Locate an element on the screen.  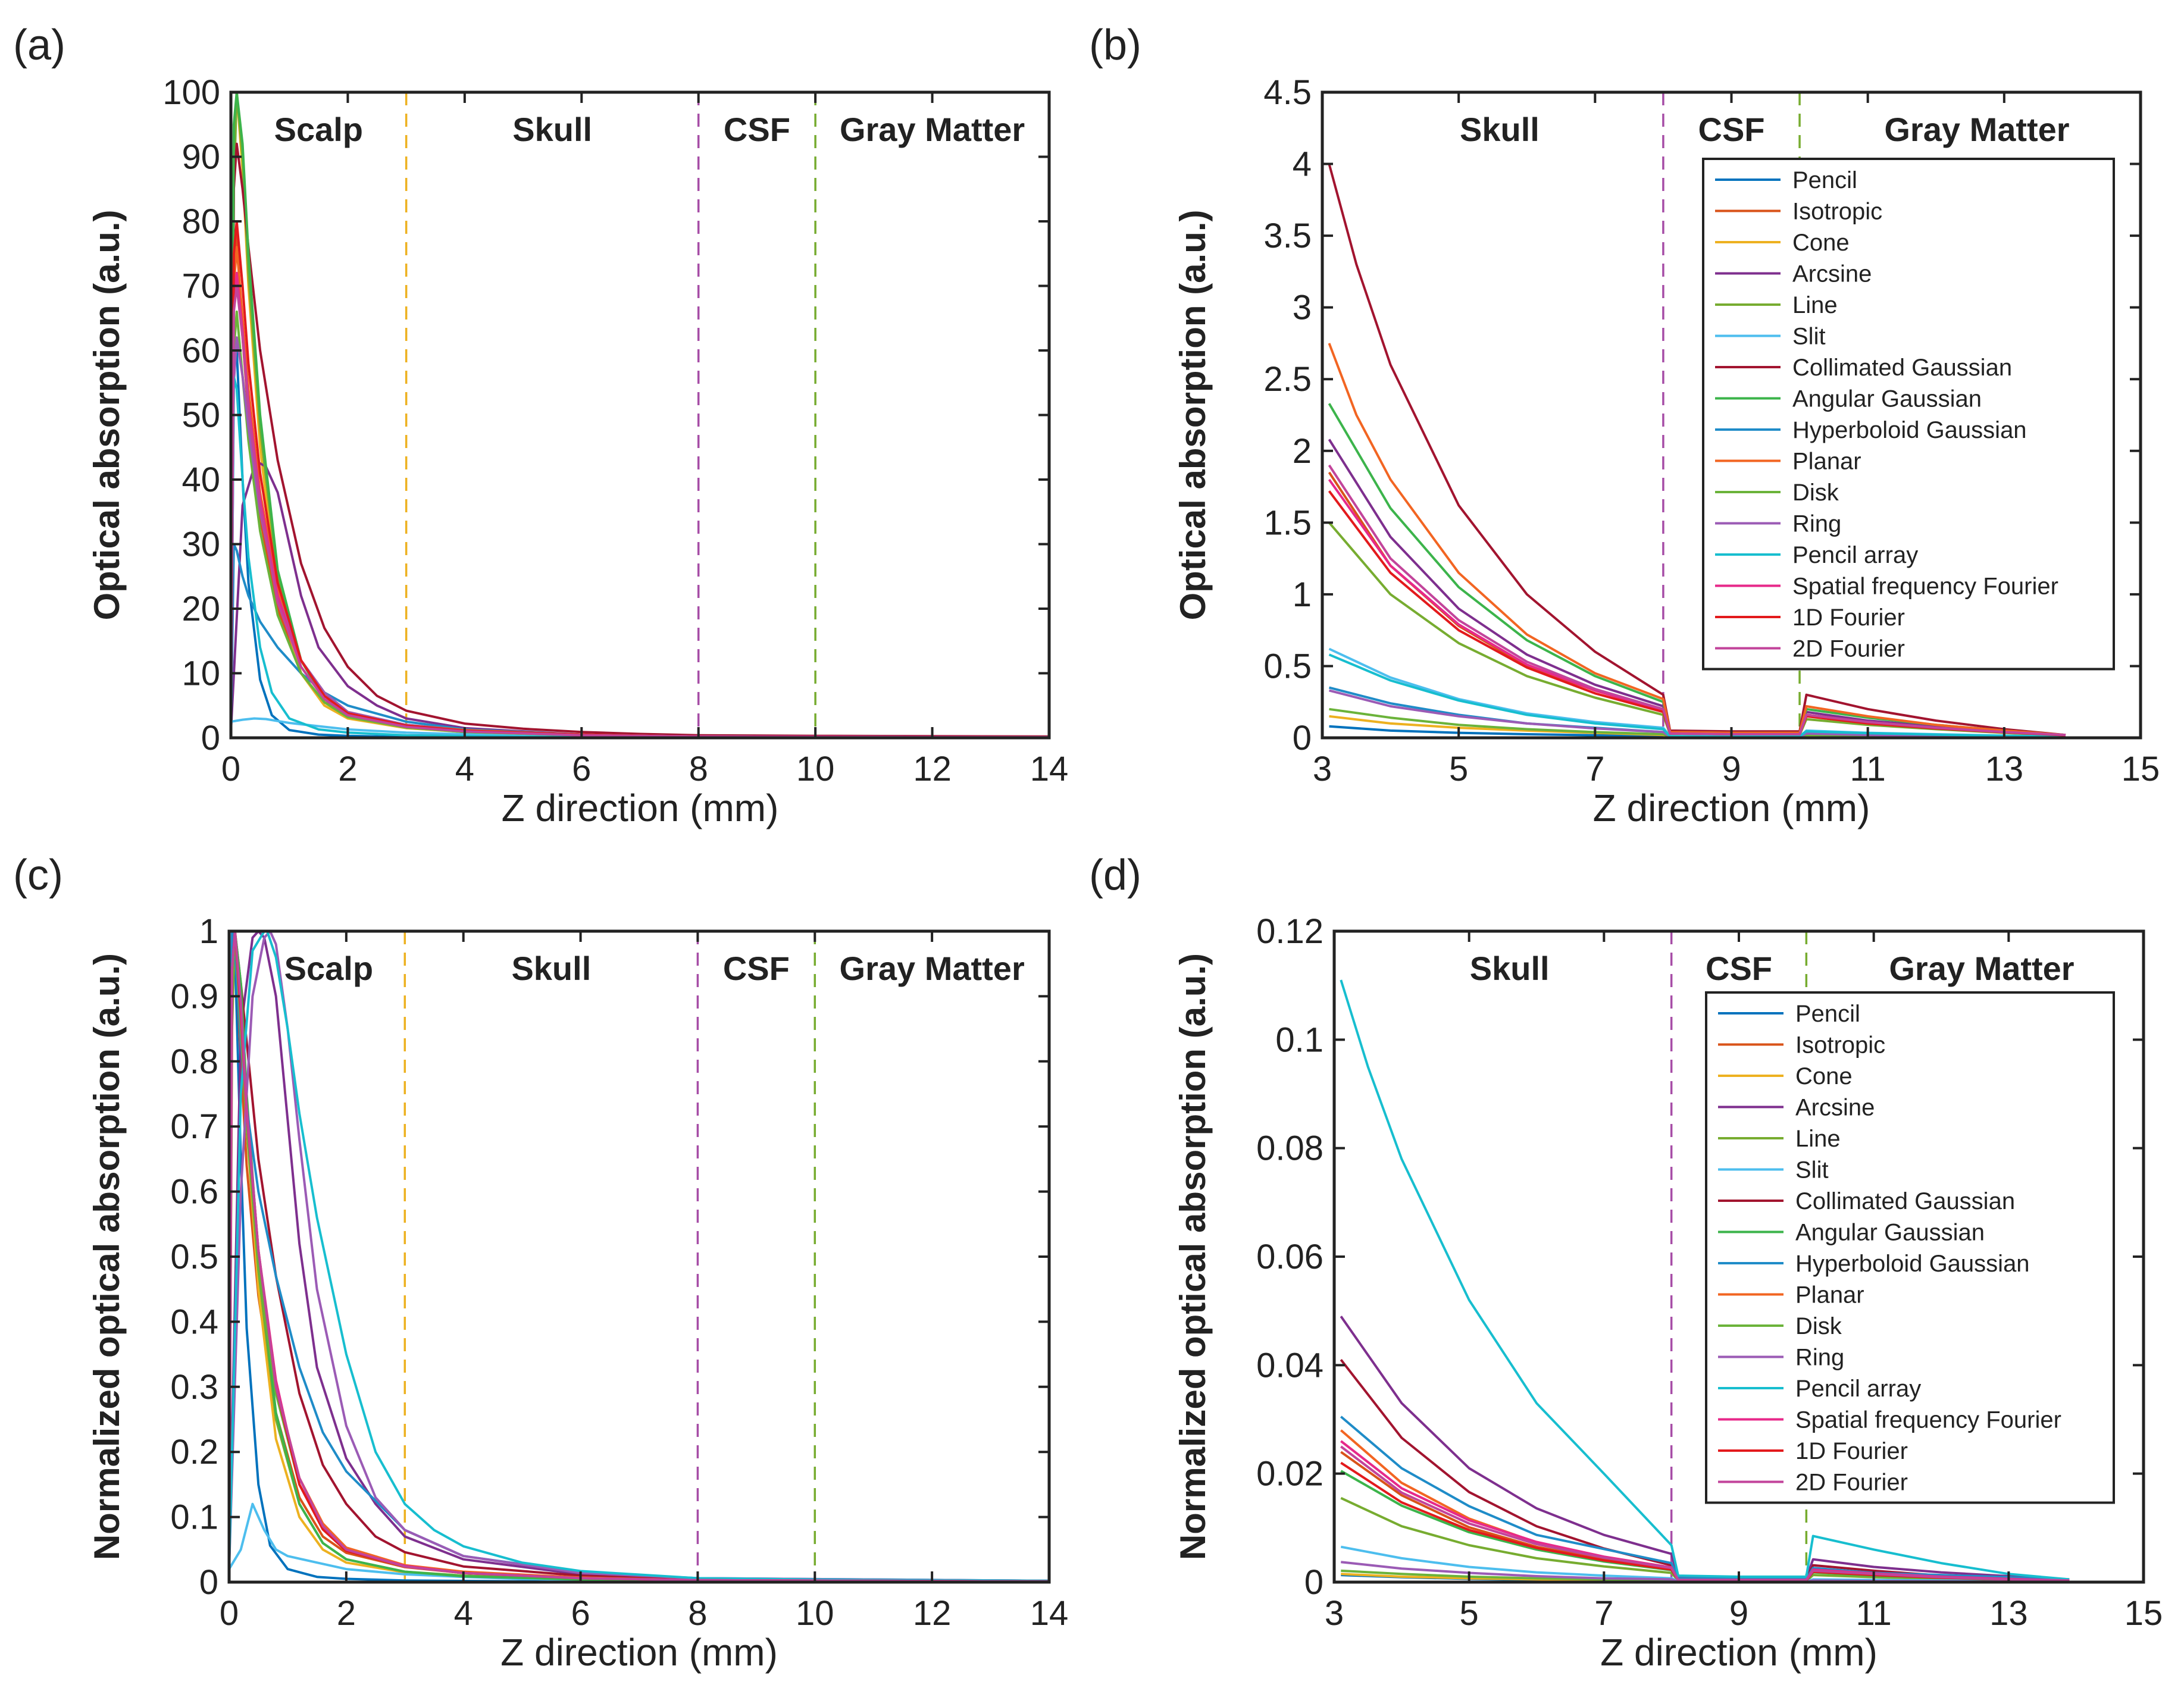
y-tick-label: 0.9 is located at coordinates (194, 996).